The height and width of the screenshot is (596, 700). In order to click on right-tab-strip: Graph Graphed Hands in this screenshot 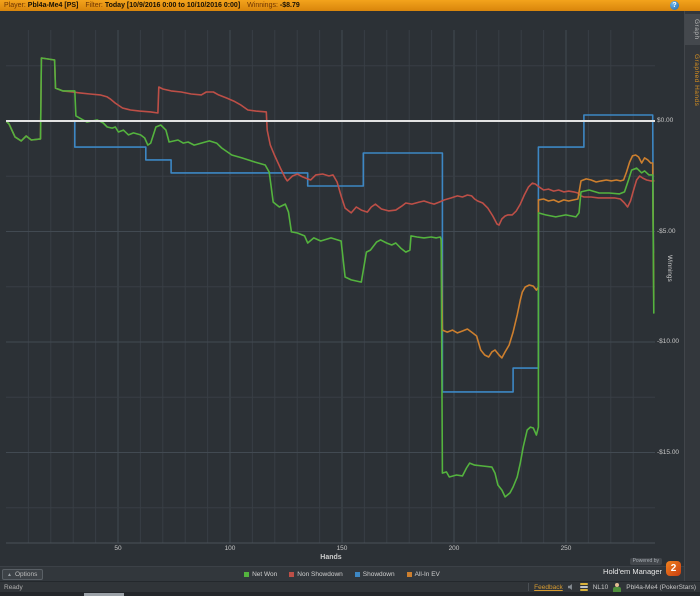, I will do `click(692, 296)`.